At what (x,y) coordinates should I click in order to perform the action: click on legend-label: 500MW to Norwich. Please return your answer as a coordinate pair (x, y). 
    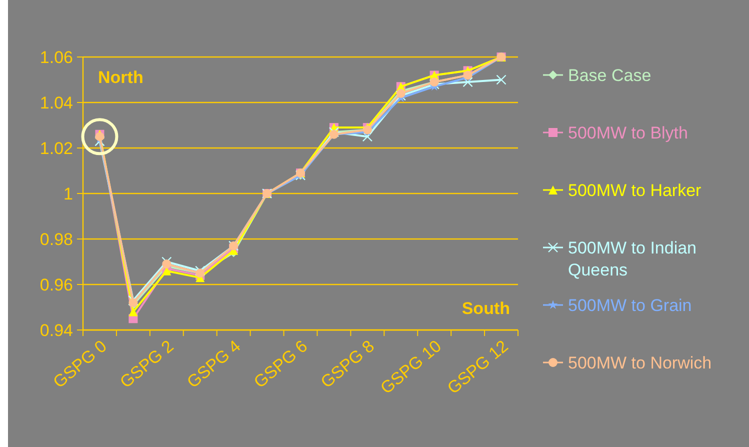
    Looking at the image, I should click on (640, 362).